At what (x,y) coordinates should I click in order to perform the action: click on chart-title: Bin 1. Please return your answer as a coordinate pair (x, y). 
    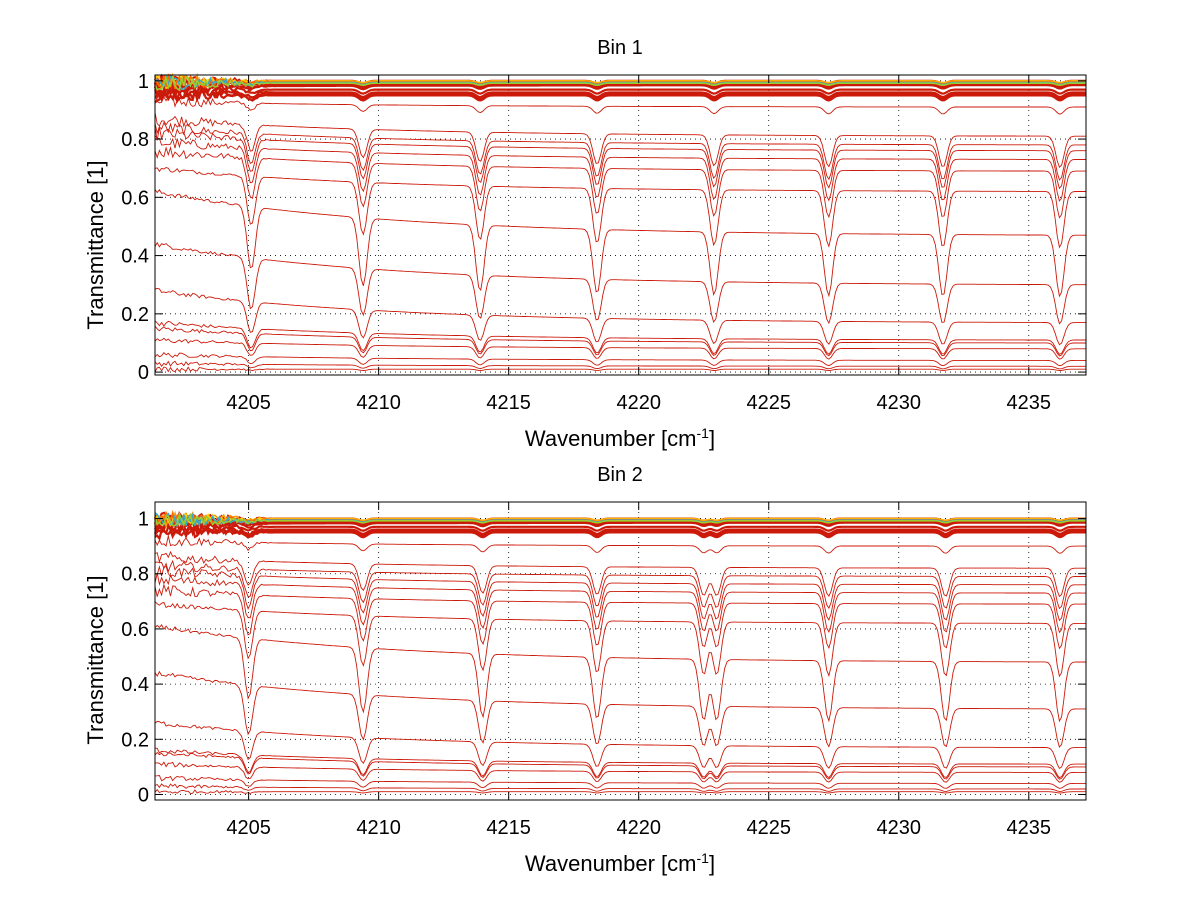
    Looking at the image, I should click on (620, 48).